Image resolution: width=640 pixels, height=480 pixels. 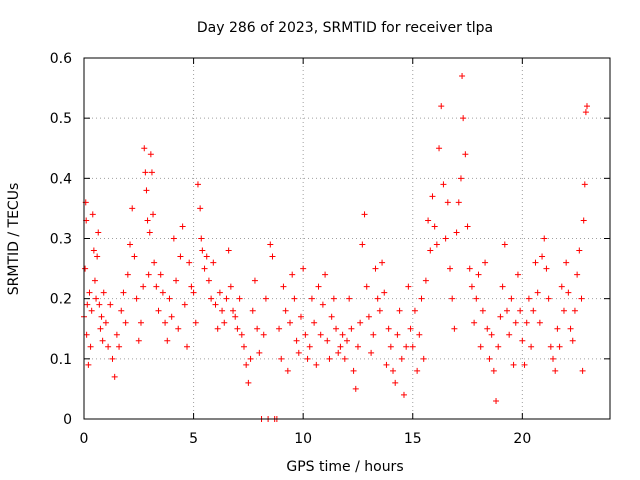 I want to click on y-tick-label: 0.5, so click(x=61, y=119).